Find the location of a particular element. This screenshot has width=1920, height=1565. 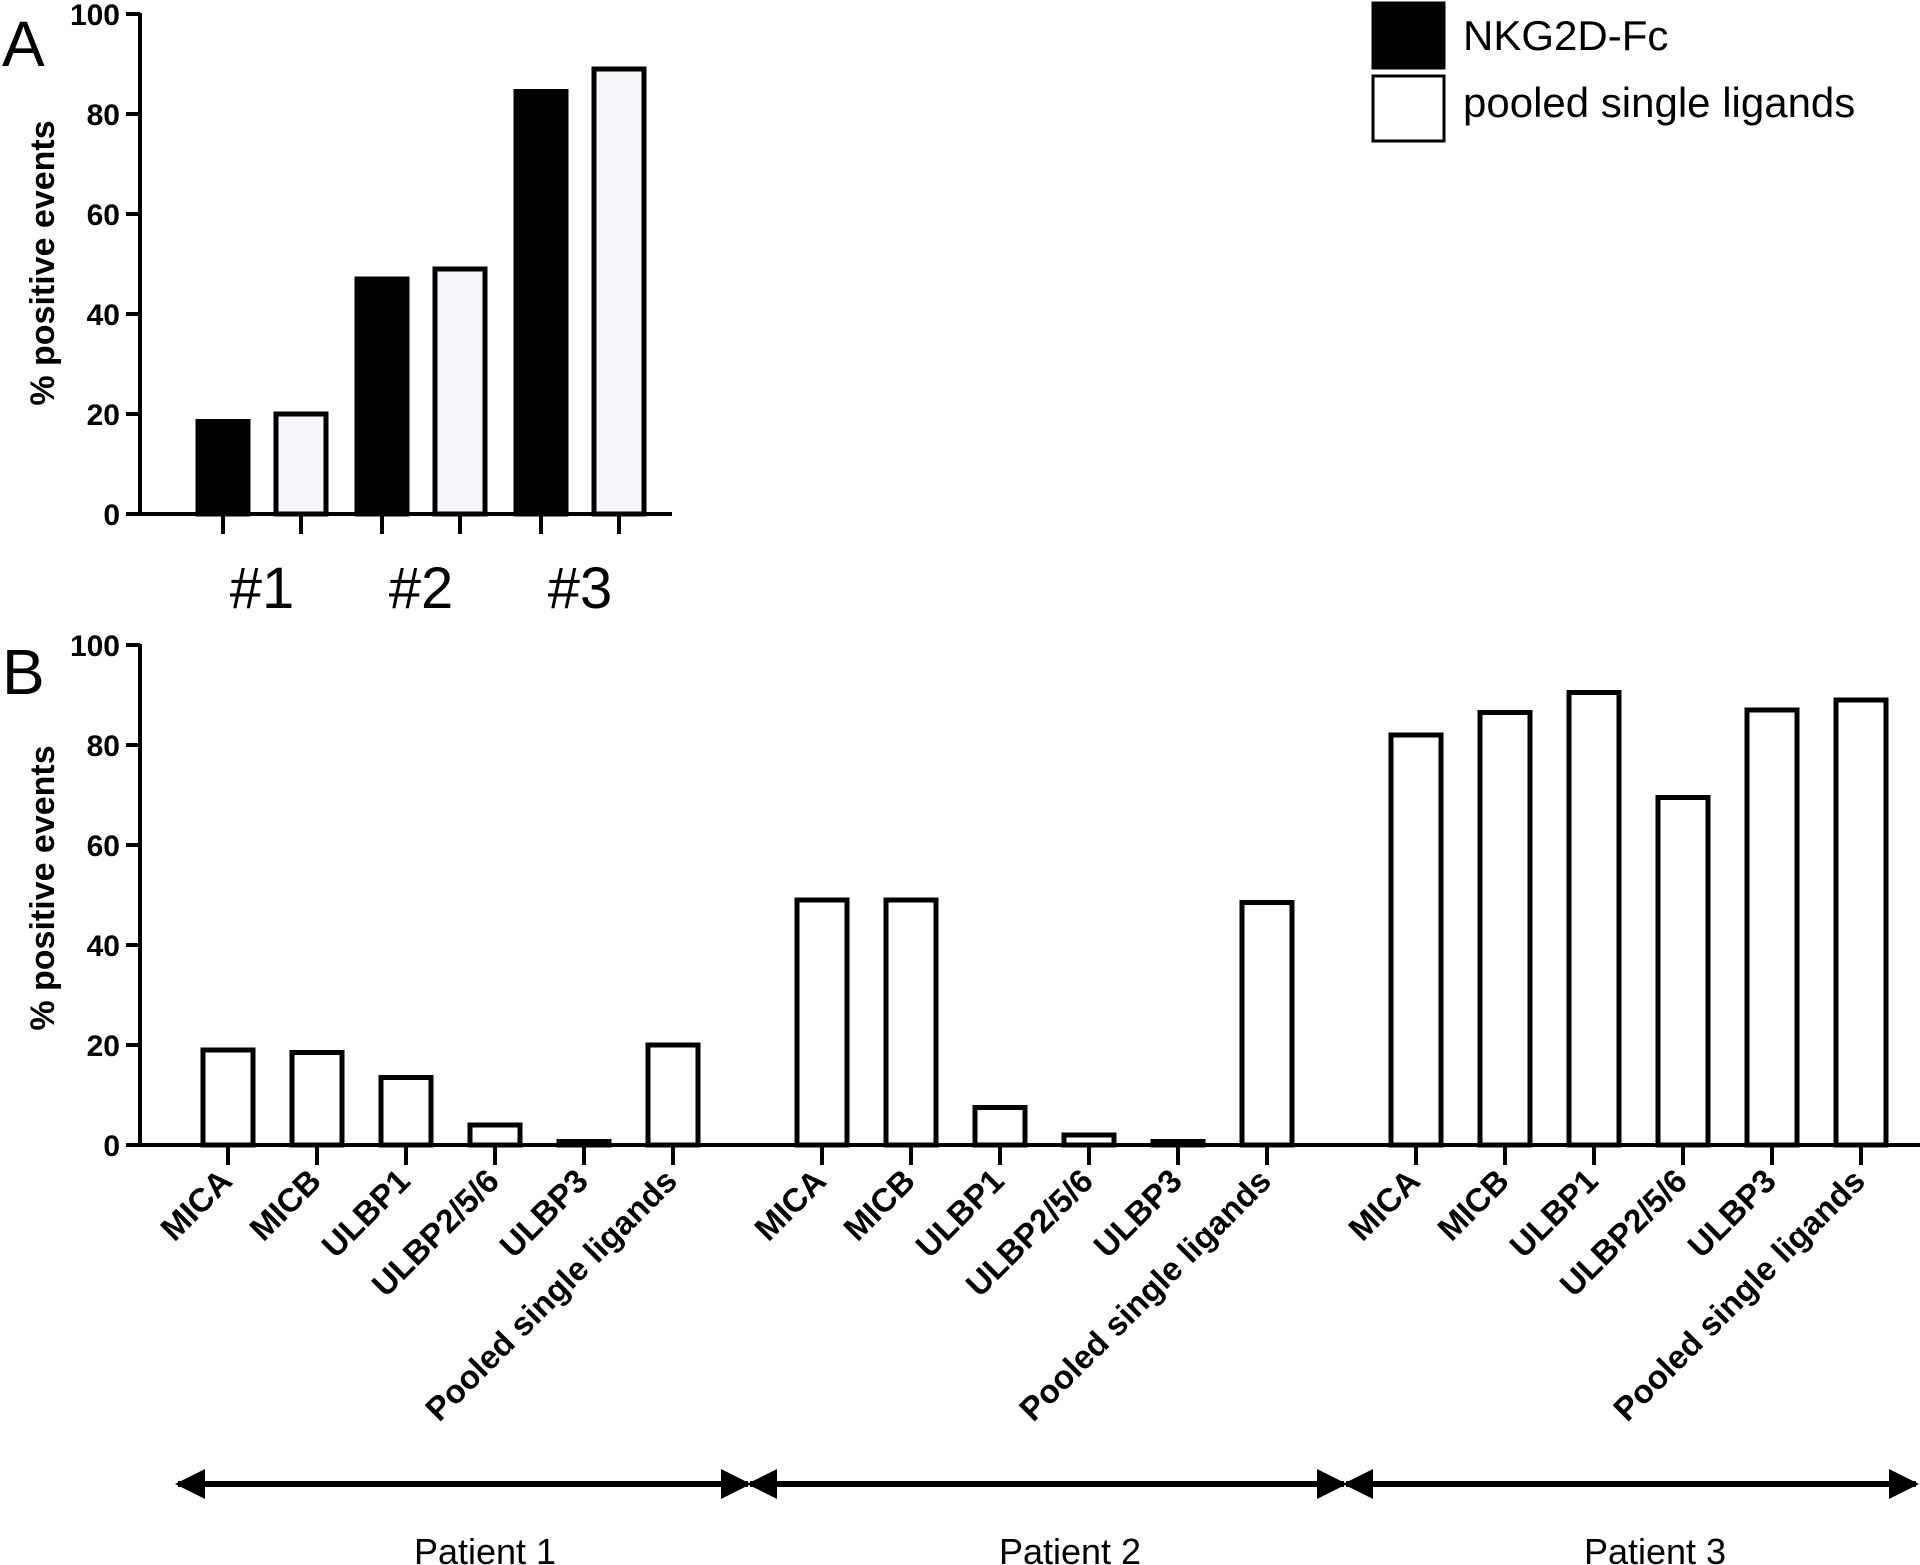

panel-b-bar-patient-1-micb is located at coordinates (317, 1099).